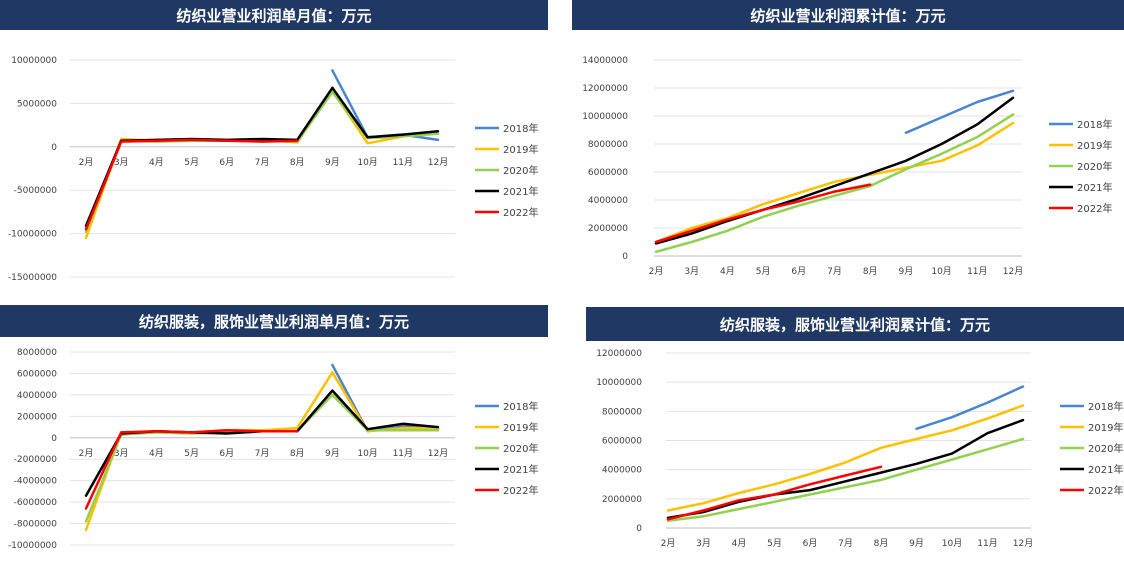 This screenshot has height=561, width=1124. I want to click on chart2-legend-label: 2018年, so click(1094, 124).